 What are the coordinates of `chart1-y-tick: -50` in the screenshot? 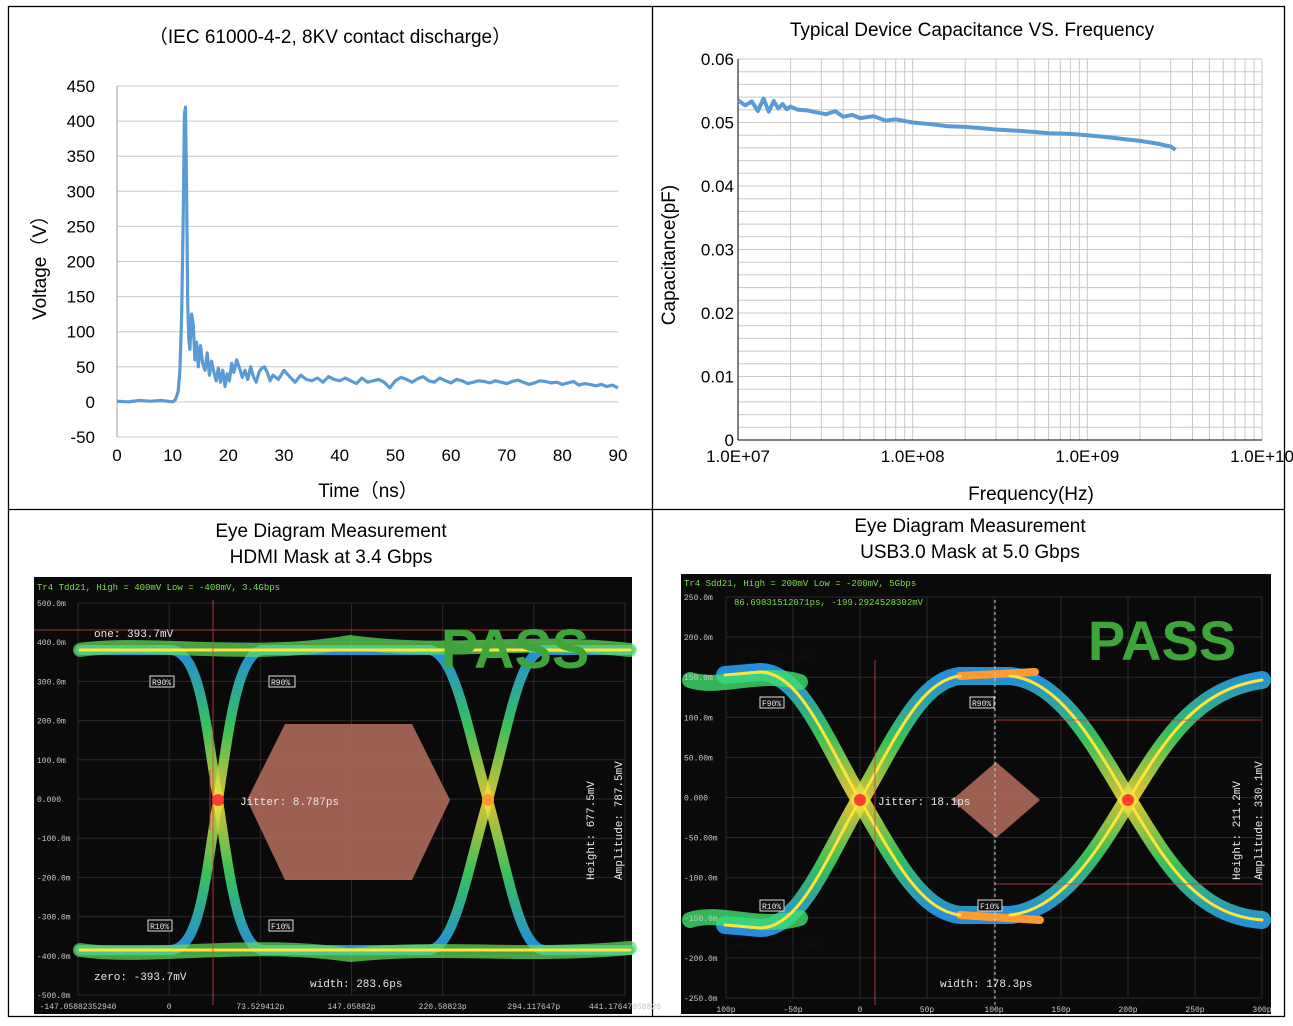 It's located at (82, 437).